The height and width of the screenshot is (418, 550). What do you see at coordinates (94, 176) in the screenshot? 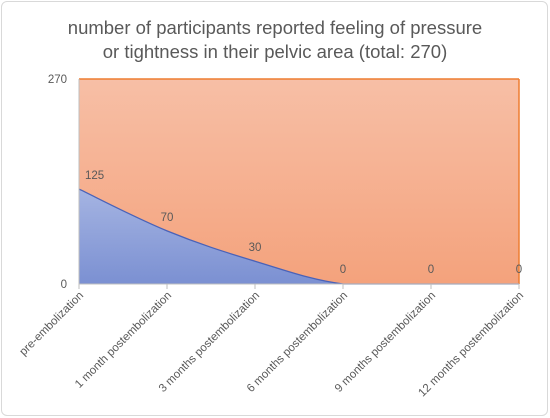
I see `data-label: 125` at bounding box center [94, 176].